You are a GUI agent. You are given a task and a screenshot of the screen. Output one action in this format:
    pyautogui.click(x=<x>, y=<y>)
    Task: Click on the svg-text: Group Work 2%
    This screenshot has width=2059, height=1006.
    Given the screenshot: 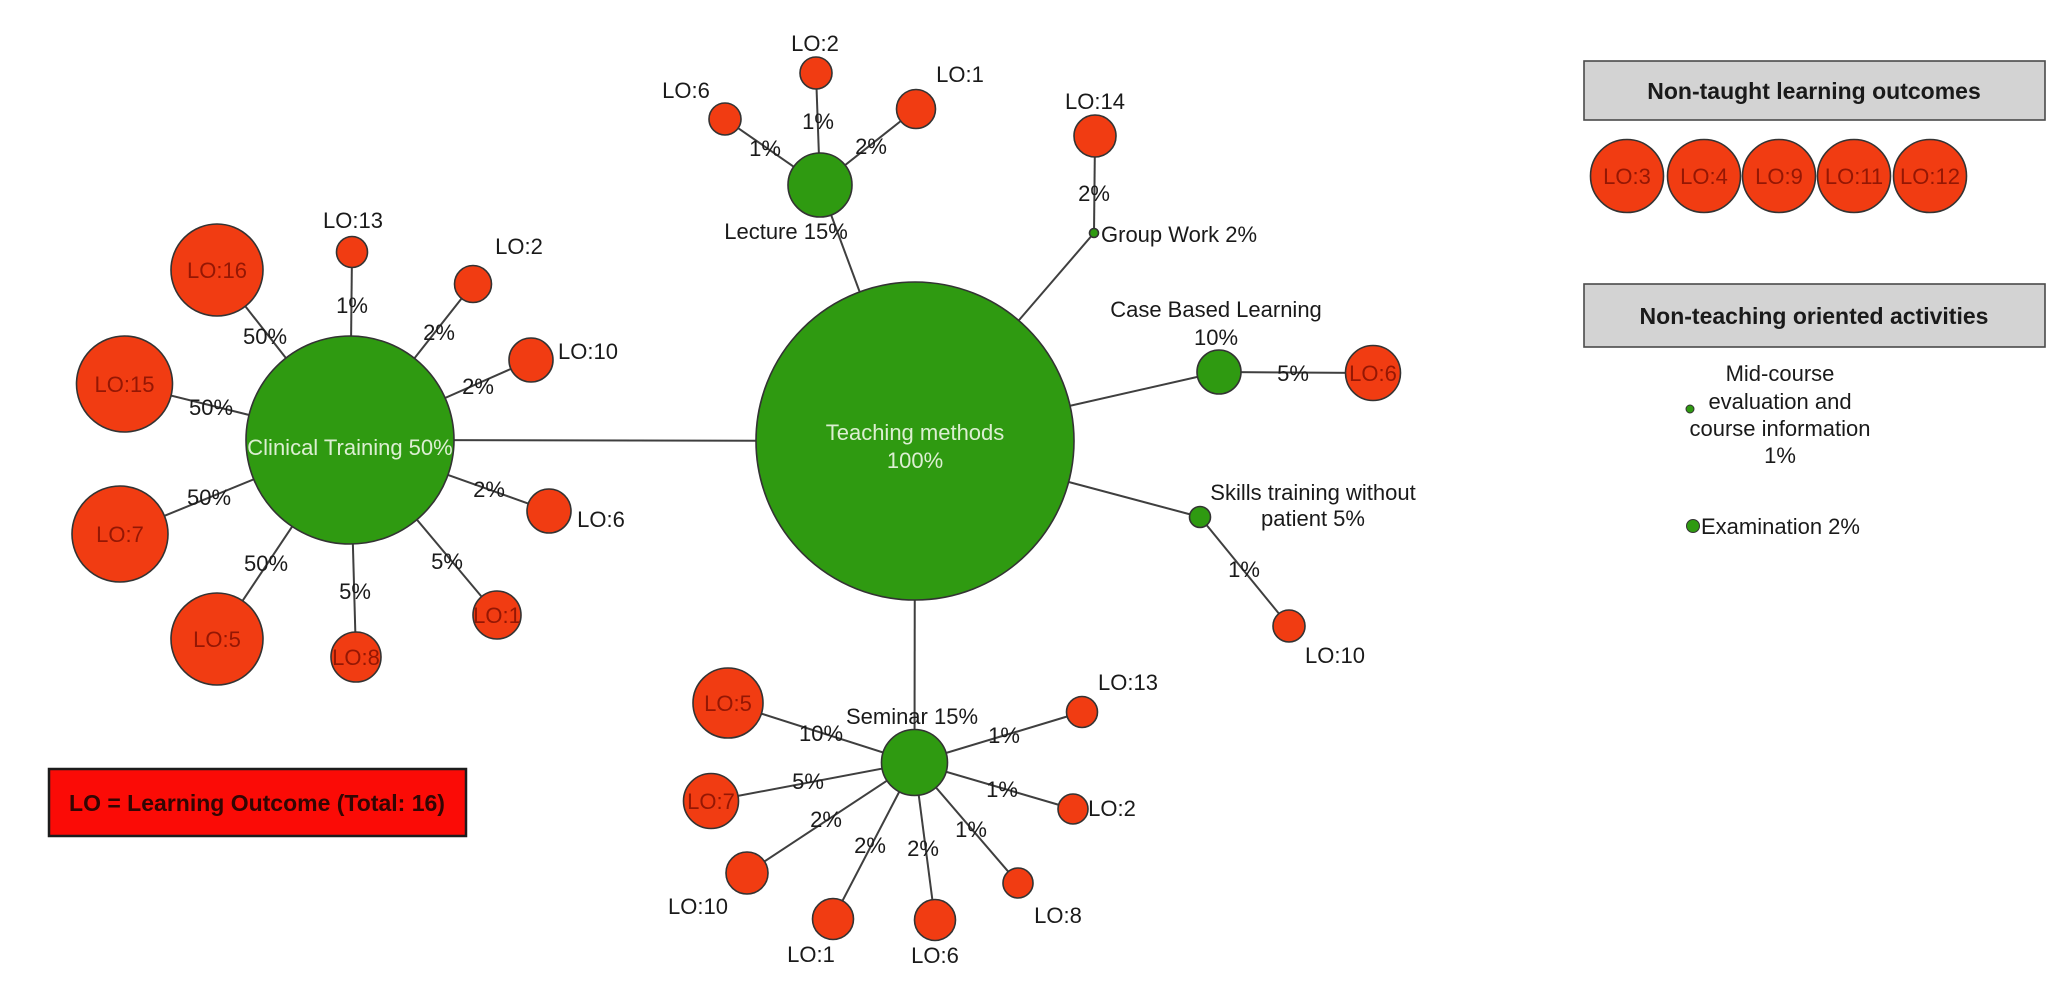 What is the action you would take?
    pyautogui.click(x=1179, y=234)
    